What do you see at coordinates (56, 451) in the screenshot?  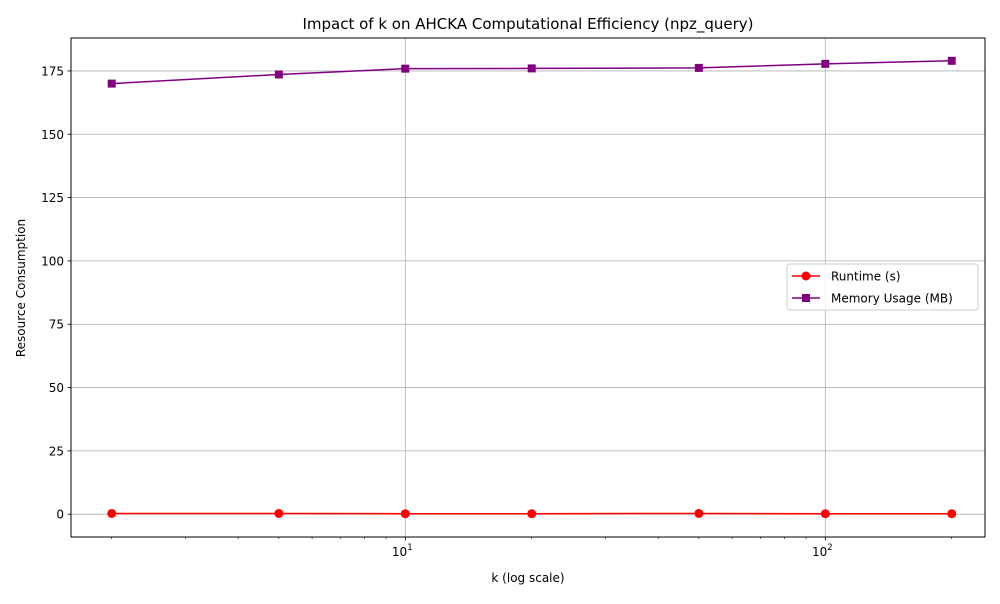 I see `y-tick-label: 25` at bounding box center [56, 451].